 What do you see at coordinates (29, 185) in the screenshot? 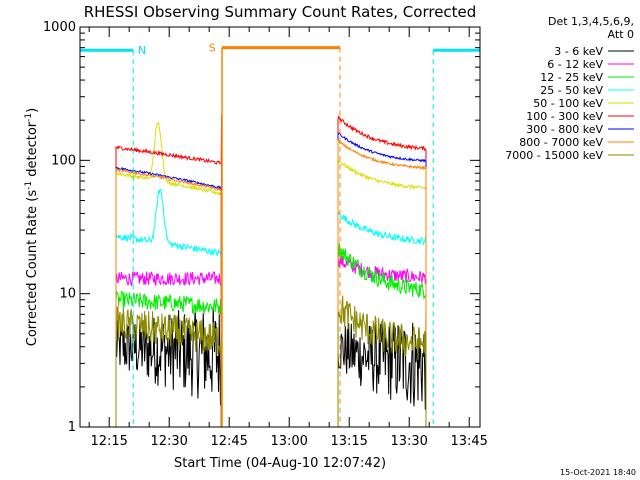
I see `y-axis-label-sup1: -1` at bounding box center [29, 185].